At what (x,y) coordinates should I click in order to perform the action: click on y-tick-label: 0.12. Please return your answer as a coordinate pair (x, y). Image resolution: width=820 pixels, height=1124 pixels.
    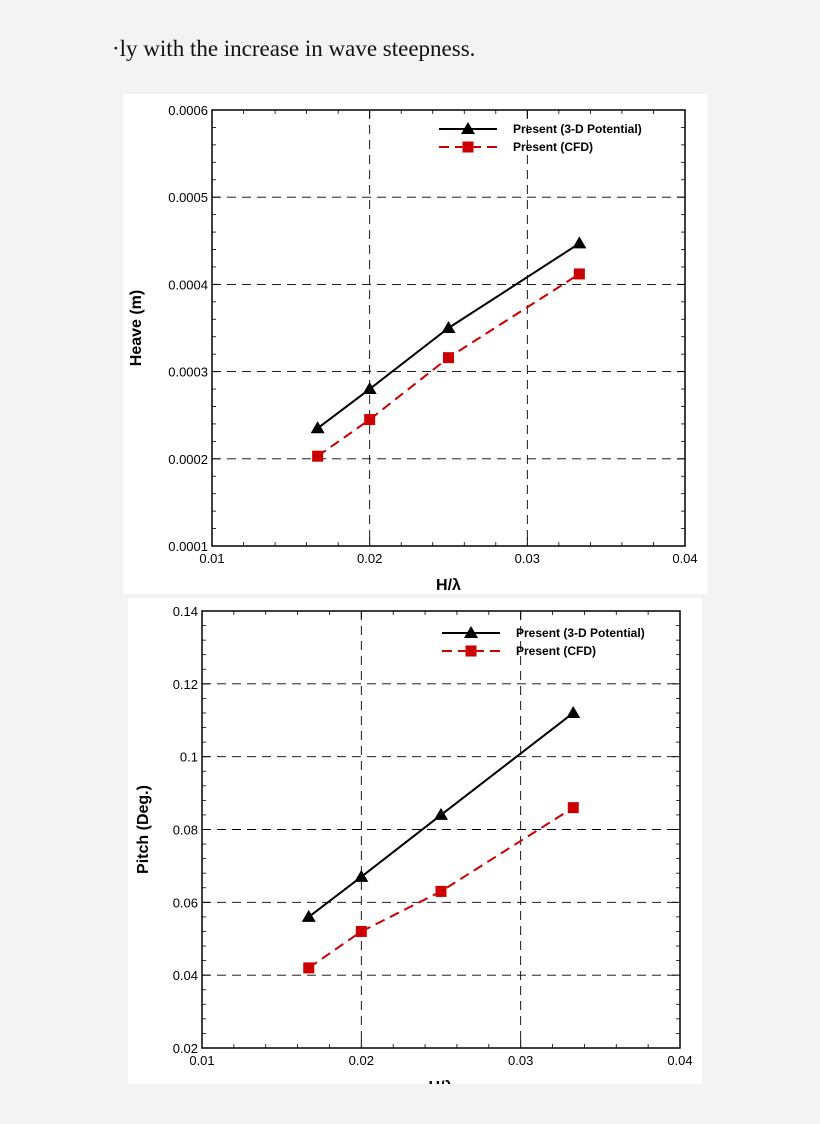
    Looking at the image, I should click on (185, 684).